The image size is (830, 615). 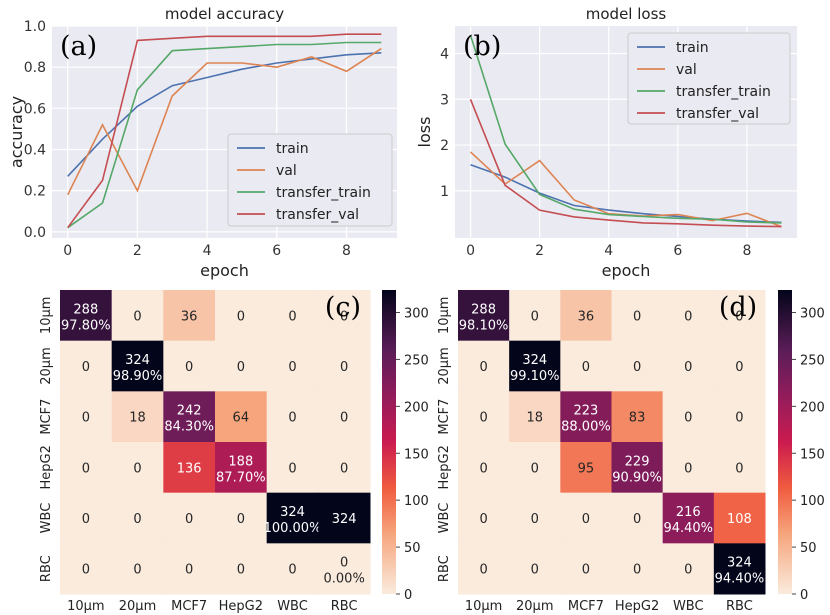 I want to click on legend-entry: transfer_train, so click(x=723, y=92).